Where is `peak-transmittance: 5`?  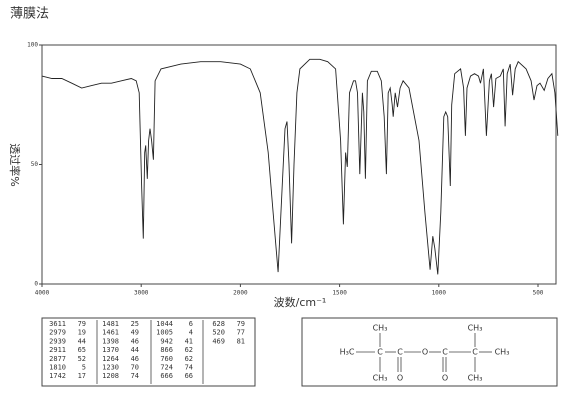 peak-transmittance: 5 is located at coordinates (84, 368).